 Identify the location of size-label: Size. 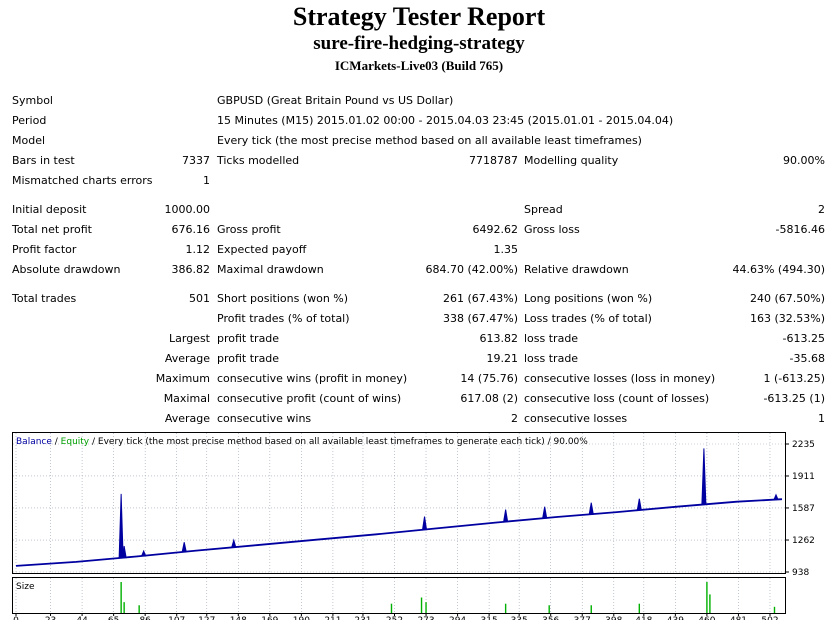
(25, 587).